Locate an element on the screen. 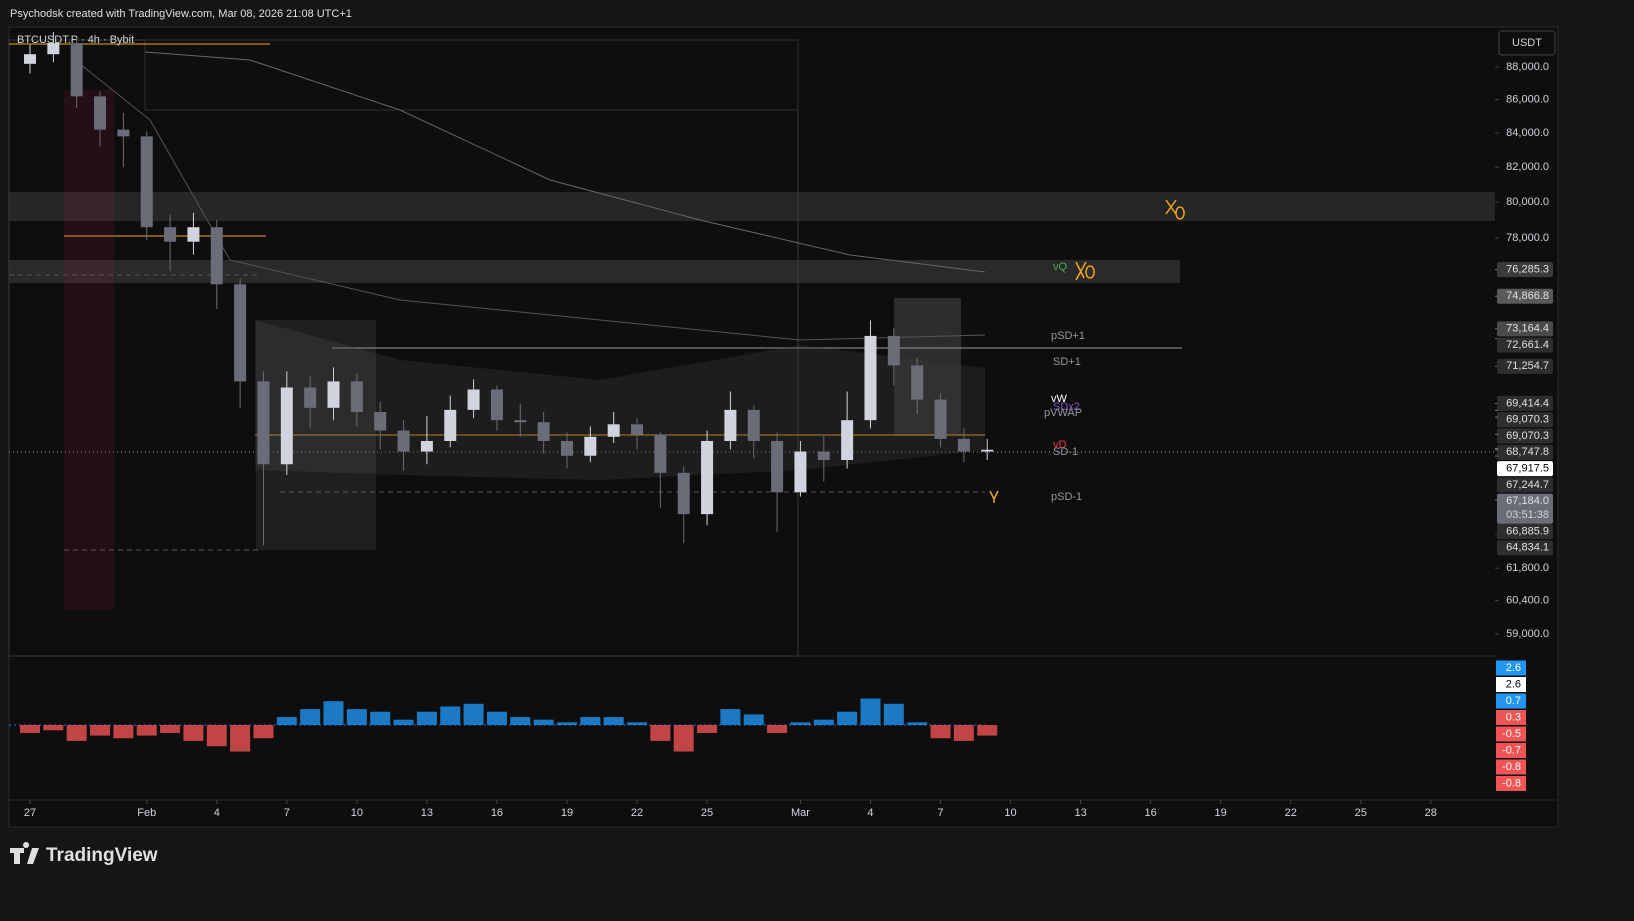  annotation: pVWAP is located at coordinates (1063, 413).